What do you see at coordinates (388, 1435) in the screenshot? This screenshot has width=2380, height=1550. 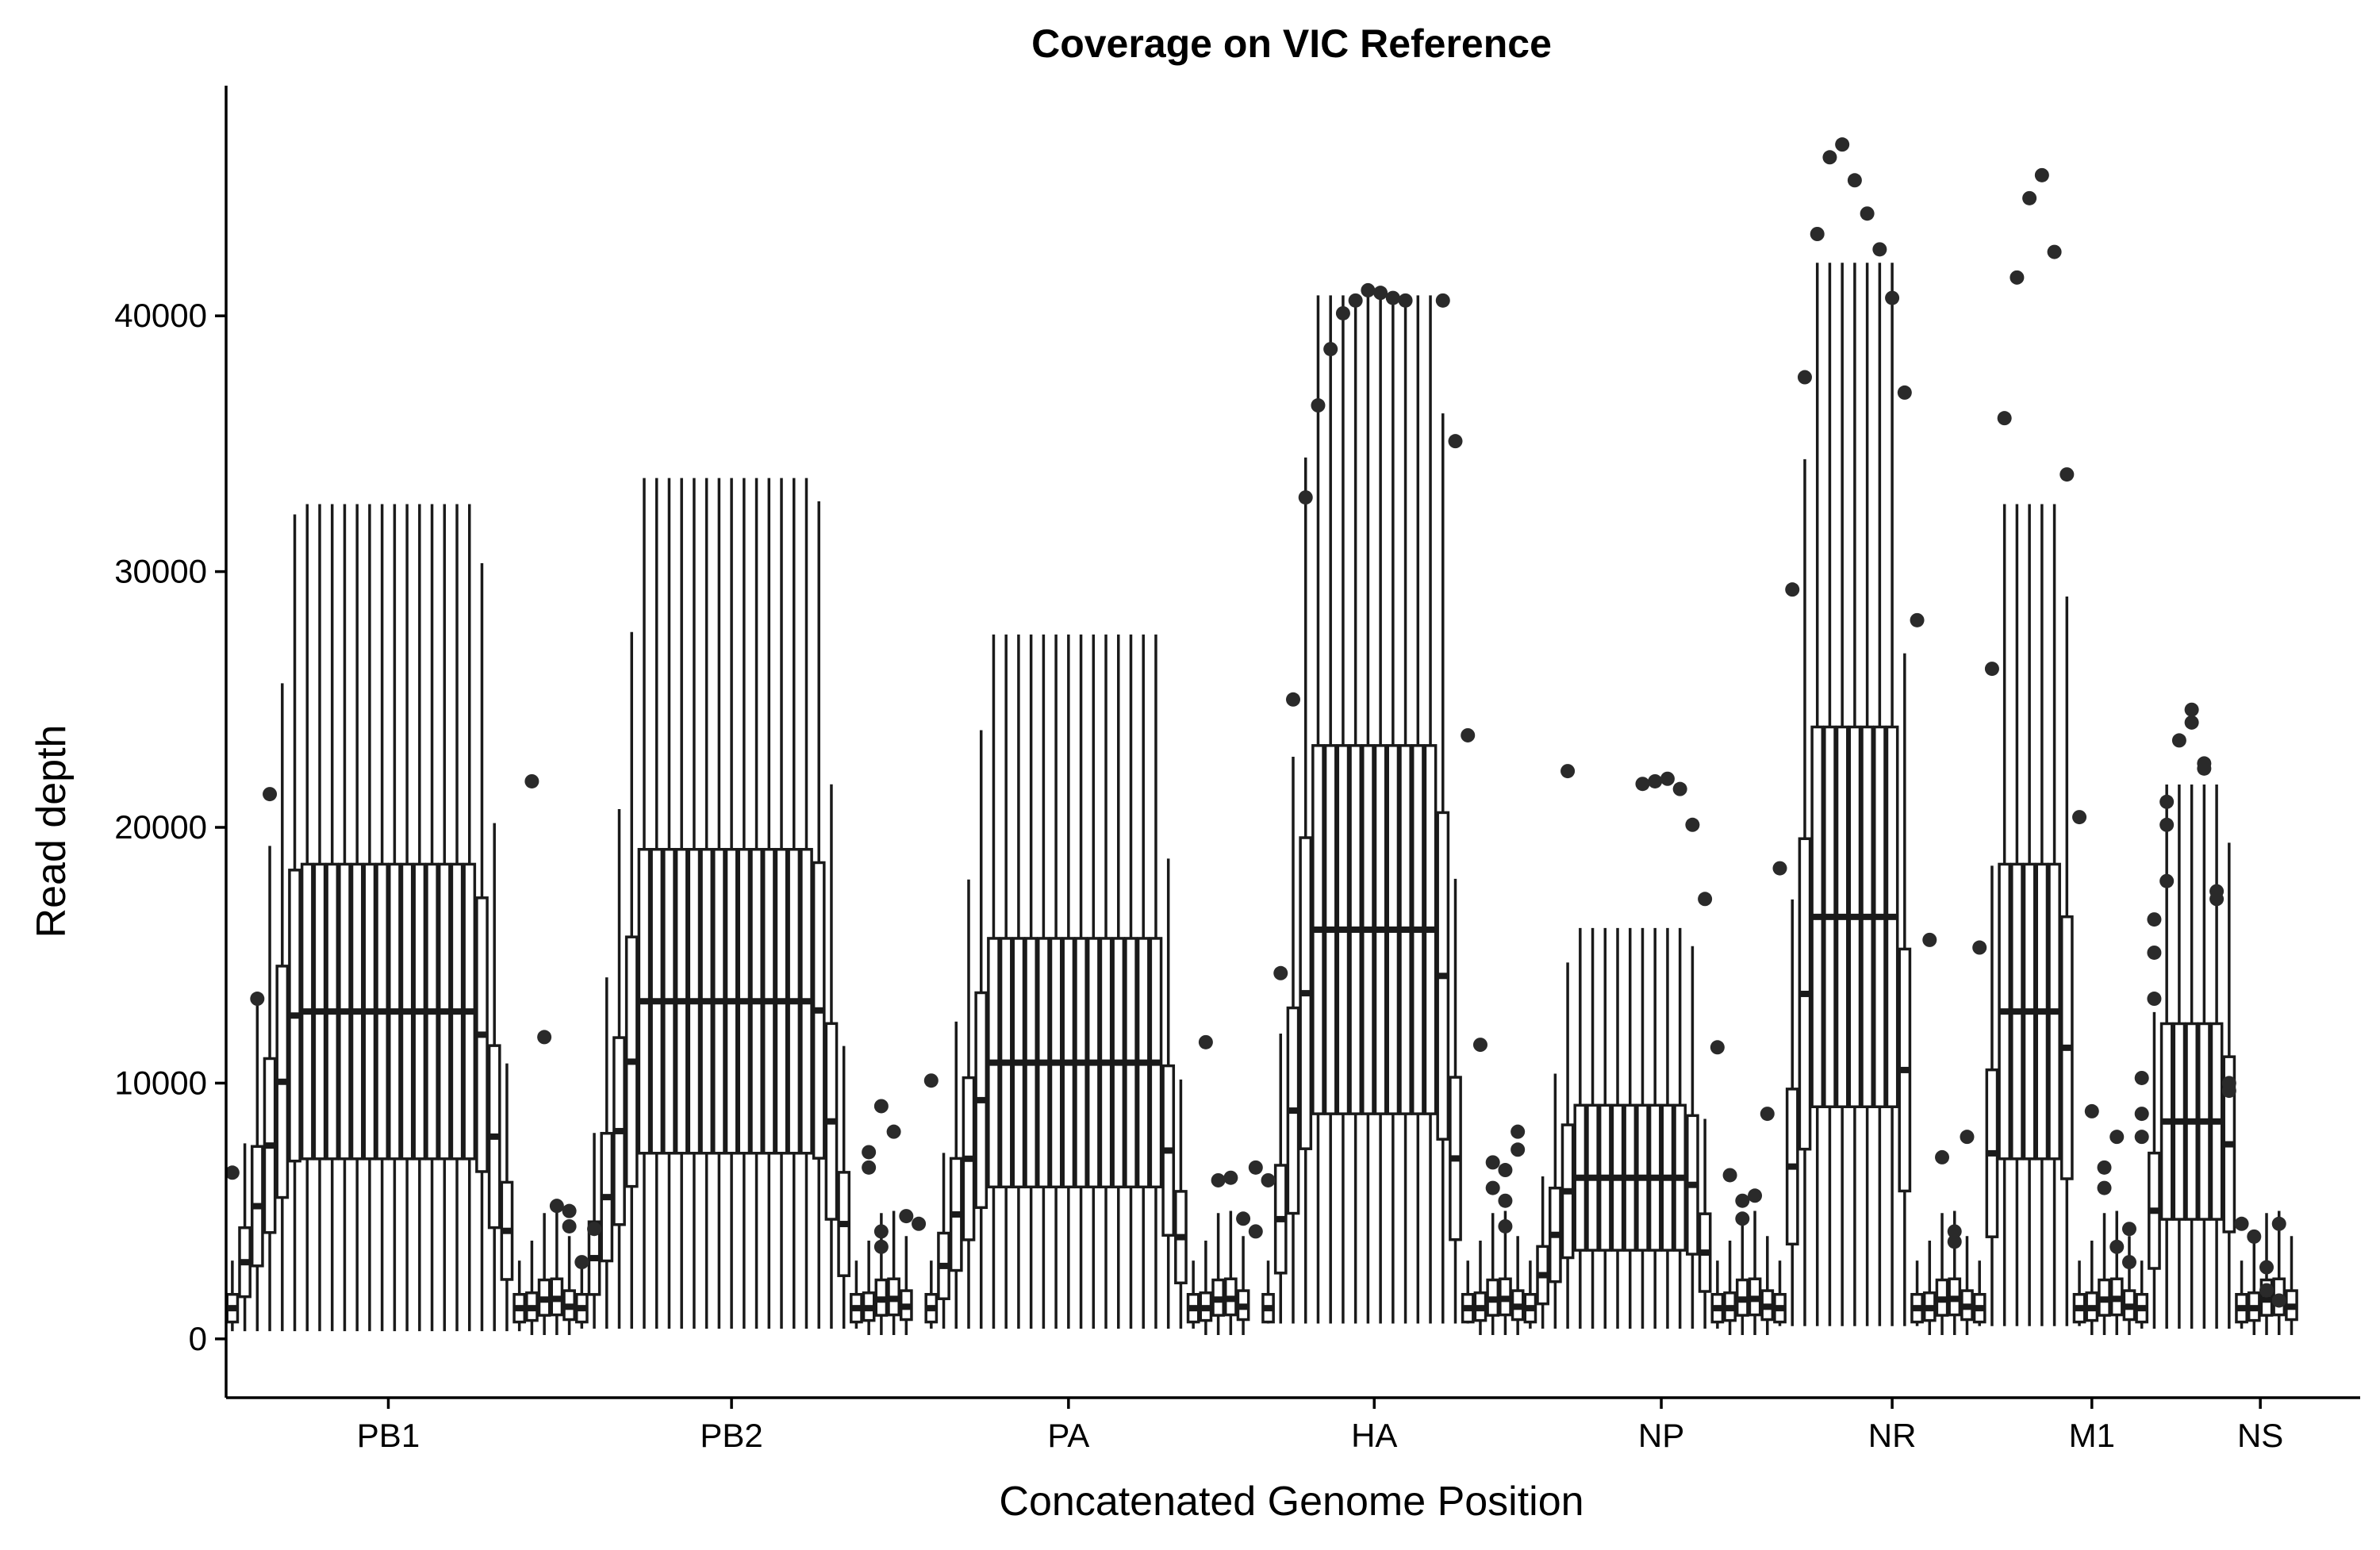 I see `x-tick-label-pb1: PB1` at bounding box center [388, 1435].